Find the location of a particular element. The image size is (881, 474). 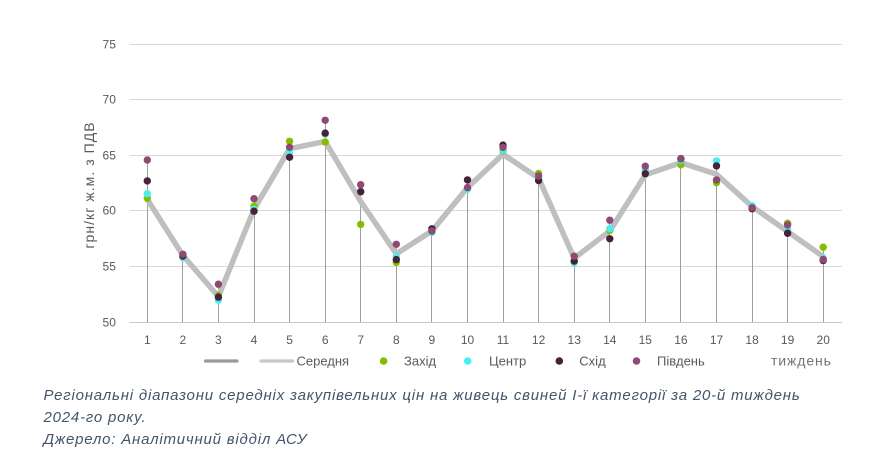

svg-text: 13 is located at coordinates (575, 340).